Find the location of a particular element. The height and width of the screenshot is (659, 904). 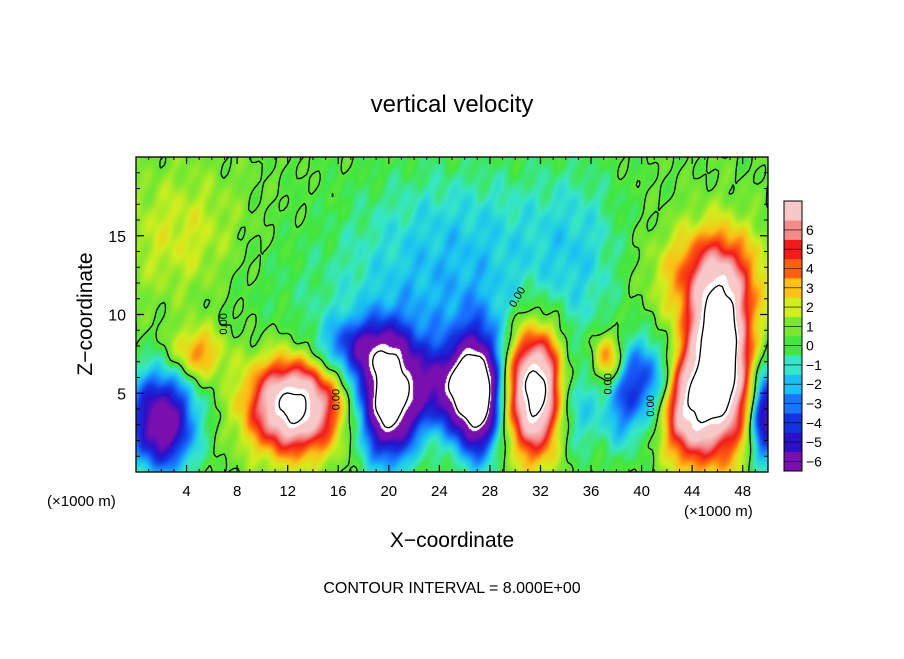

colorbar: −6 −5 −4 −3 −2 −1 0 1 2 3 4 5 6 is located at coordinates (802, 336).